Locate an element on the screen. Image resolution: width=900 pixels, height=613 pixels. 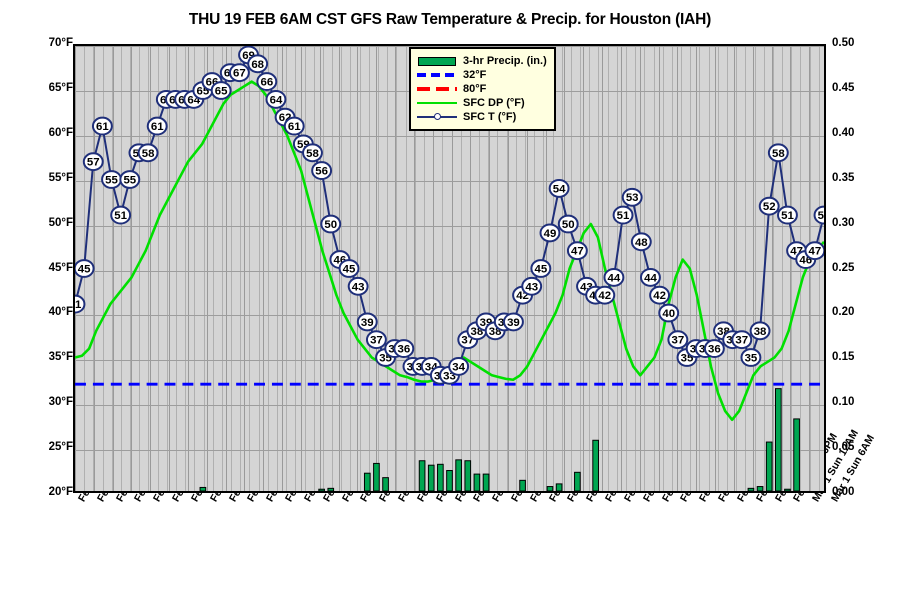
legend-swatch-dashed-red is located at coordinates (437, 89).